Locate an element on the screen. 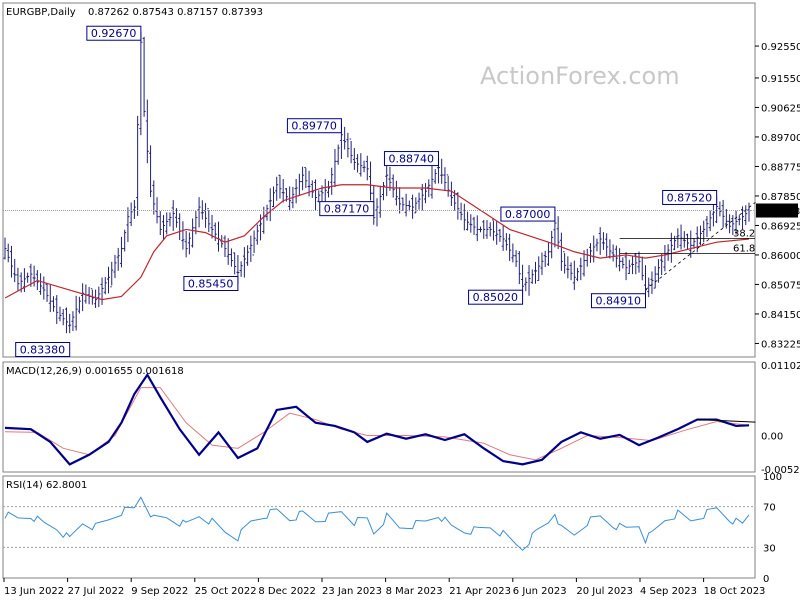 This screenshot has width=800, height=600. price-tick-label: 0.92550 is located at coordinates (780, 47).